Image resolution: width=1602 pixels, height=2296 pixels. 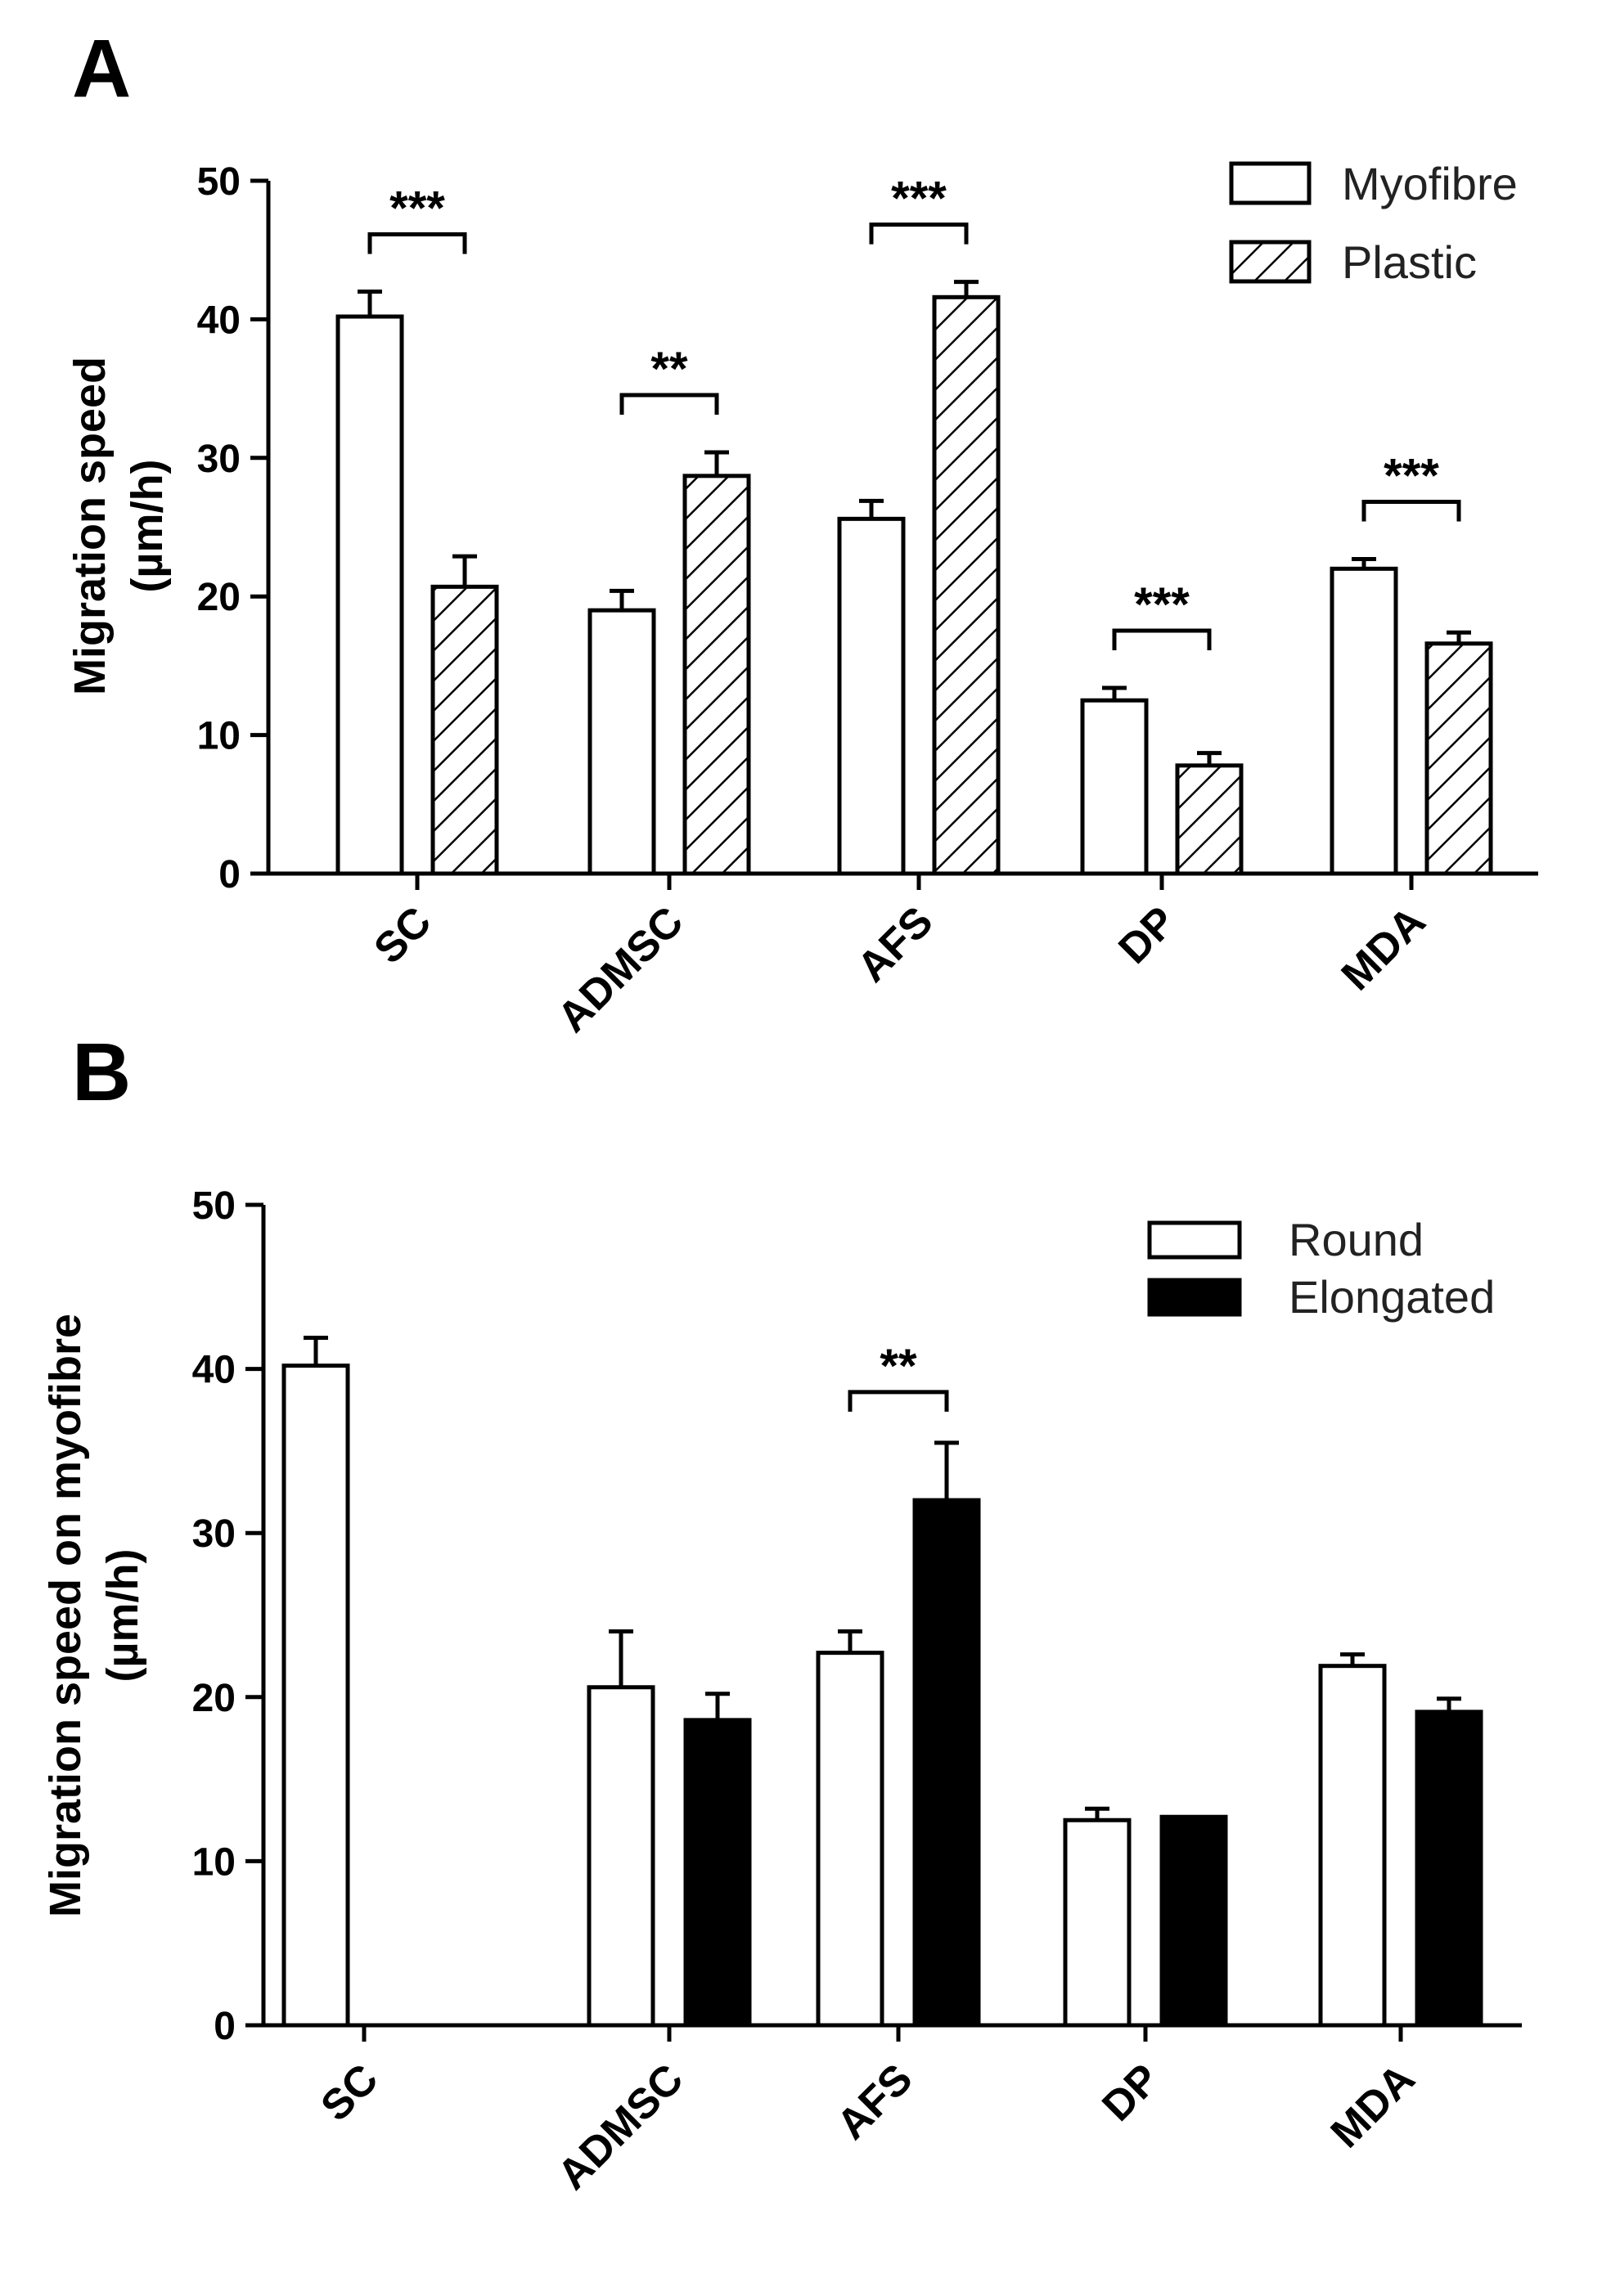 I want to click on panel-a-ytick-label: 10, so click(x=219, y=736).